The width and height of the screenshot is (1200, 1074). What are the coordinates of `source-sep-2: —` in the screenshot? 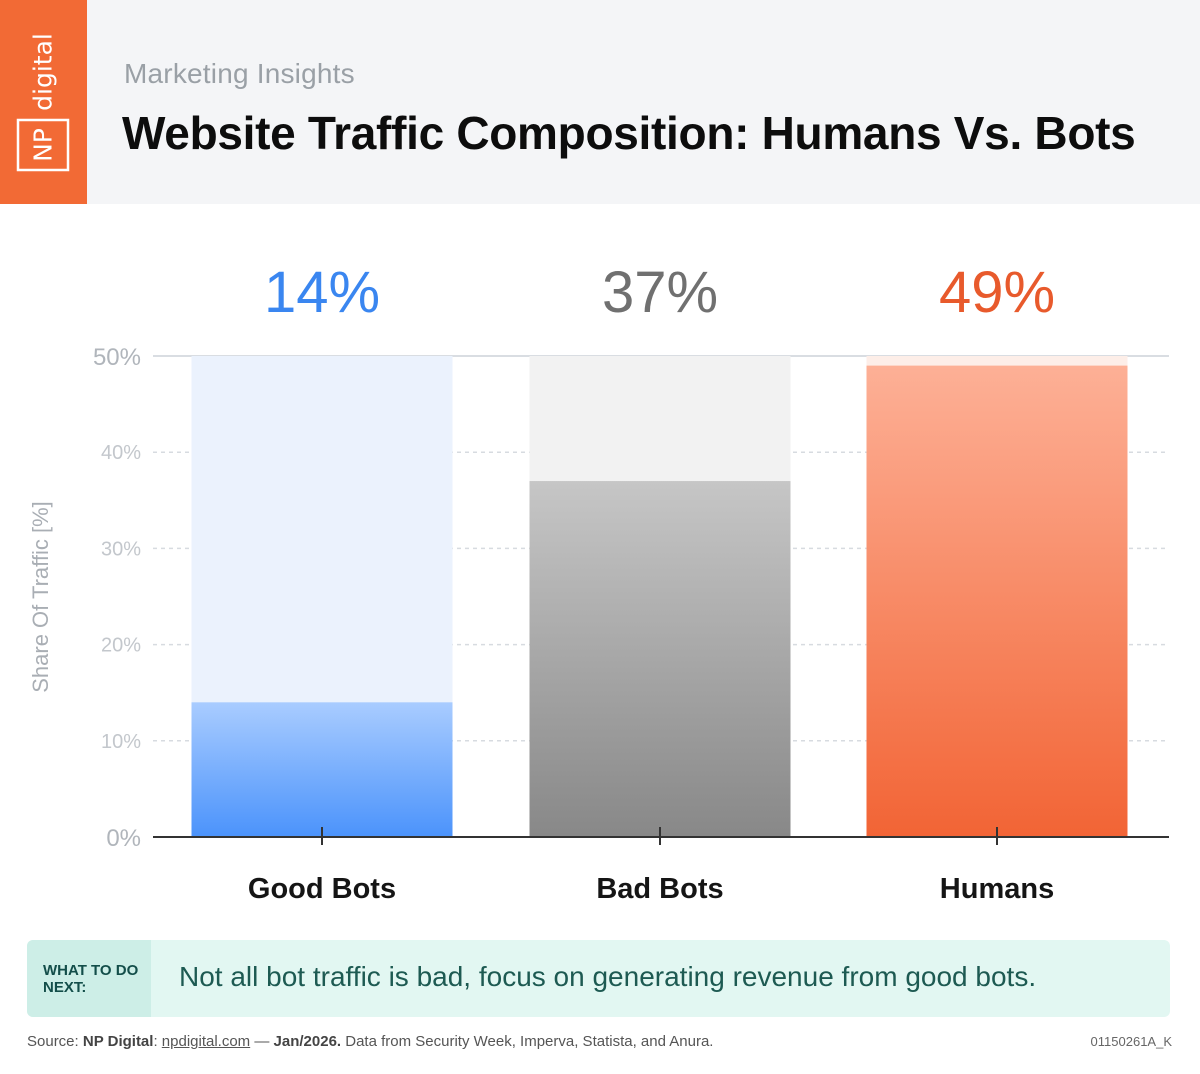 It's located at (262, 1041).